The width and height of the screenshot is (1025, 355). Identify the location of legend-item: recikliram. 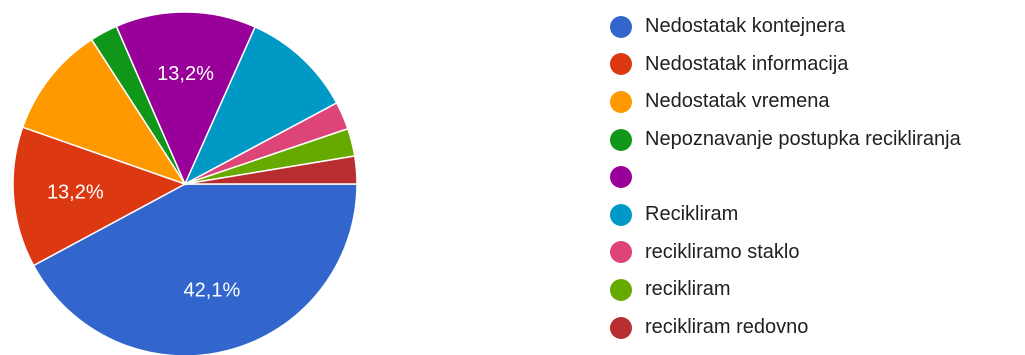
(785, 290).